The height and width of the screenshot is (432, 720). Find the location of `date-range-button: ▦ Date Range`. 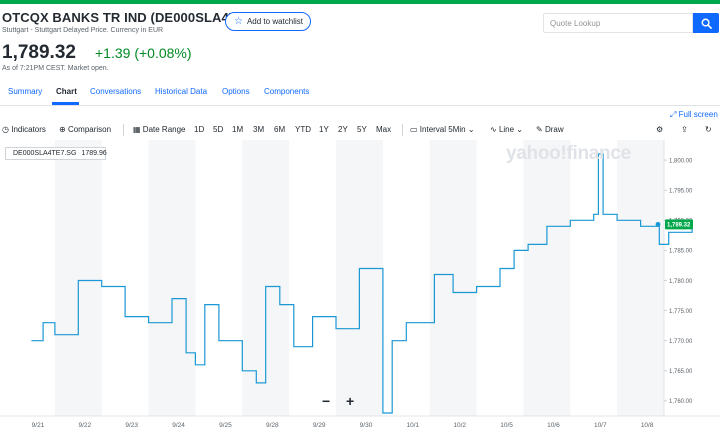

date-range-button: ▦ Date Range is located at coordinates (159, 129).